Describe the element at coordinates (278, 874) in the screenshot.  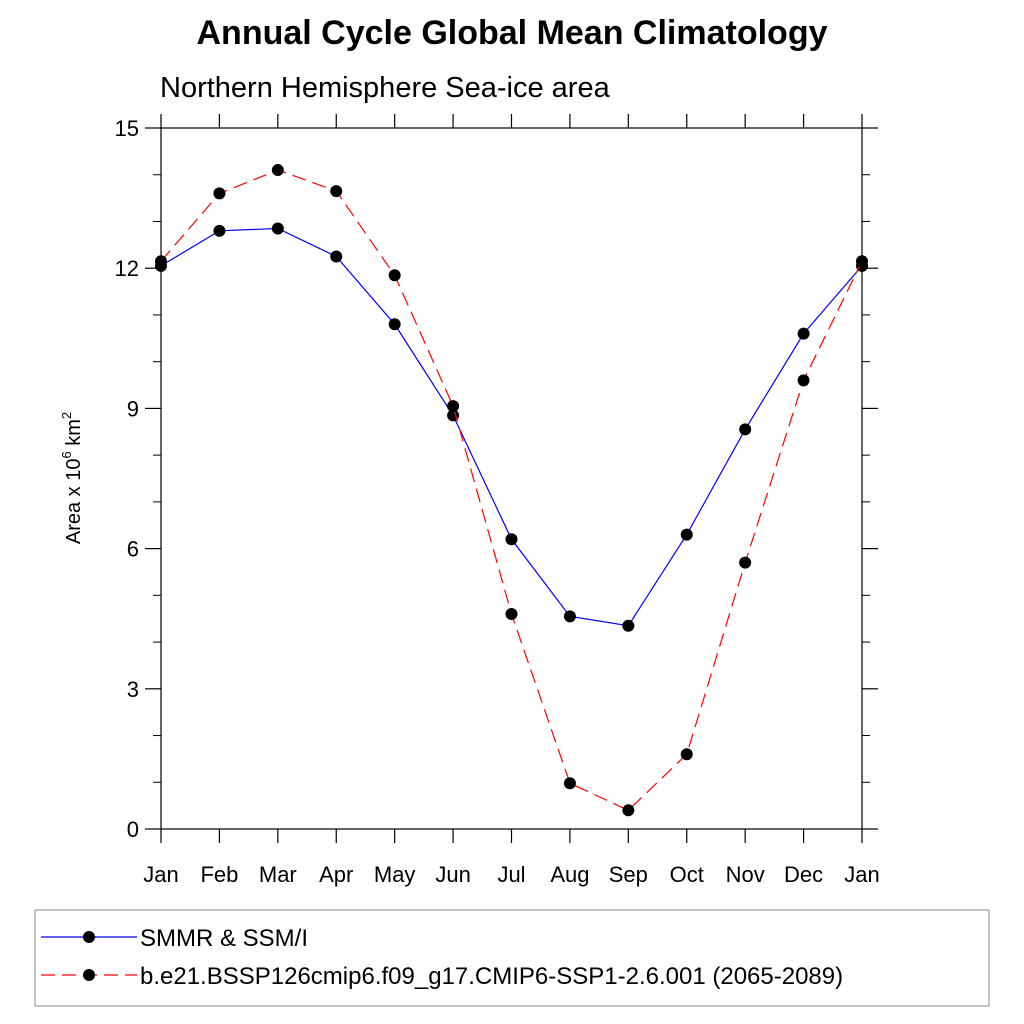
I see `x-tick-label: Mar` at that location.